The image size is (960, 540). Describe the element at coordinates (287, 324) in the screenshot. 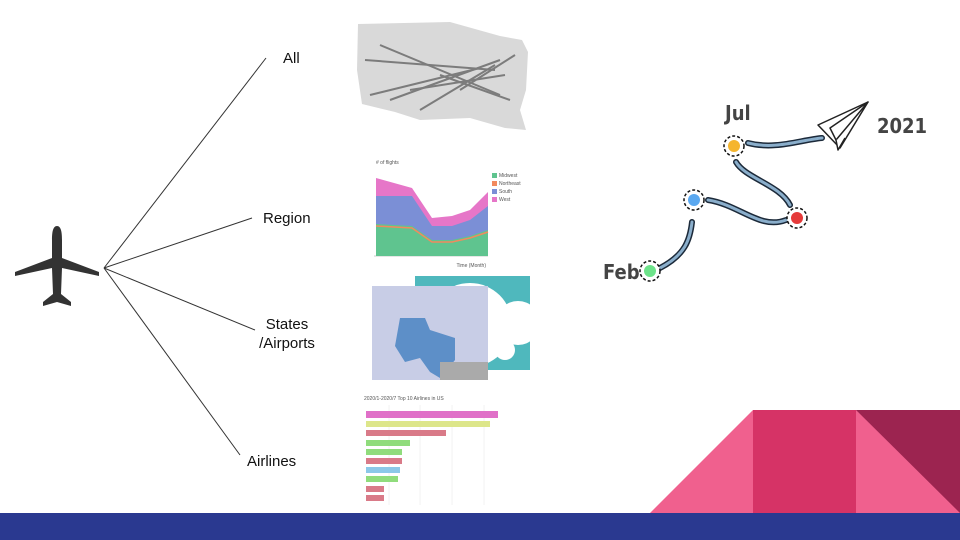

I see `branch-label: States` at that location.